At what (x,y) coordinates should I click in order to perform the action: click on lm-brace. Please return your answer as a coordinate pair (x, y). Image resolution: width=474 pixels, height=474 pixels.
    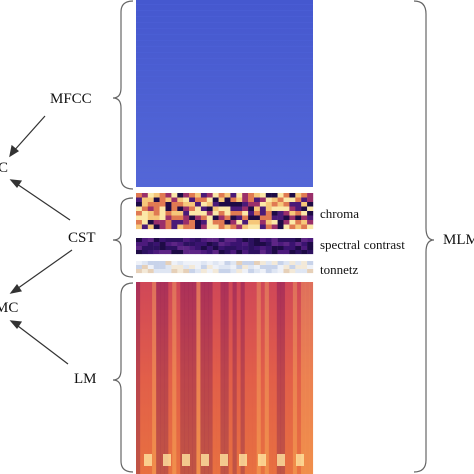
    Looking at the image, I should click on (123, 377).